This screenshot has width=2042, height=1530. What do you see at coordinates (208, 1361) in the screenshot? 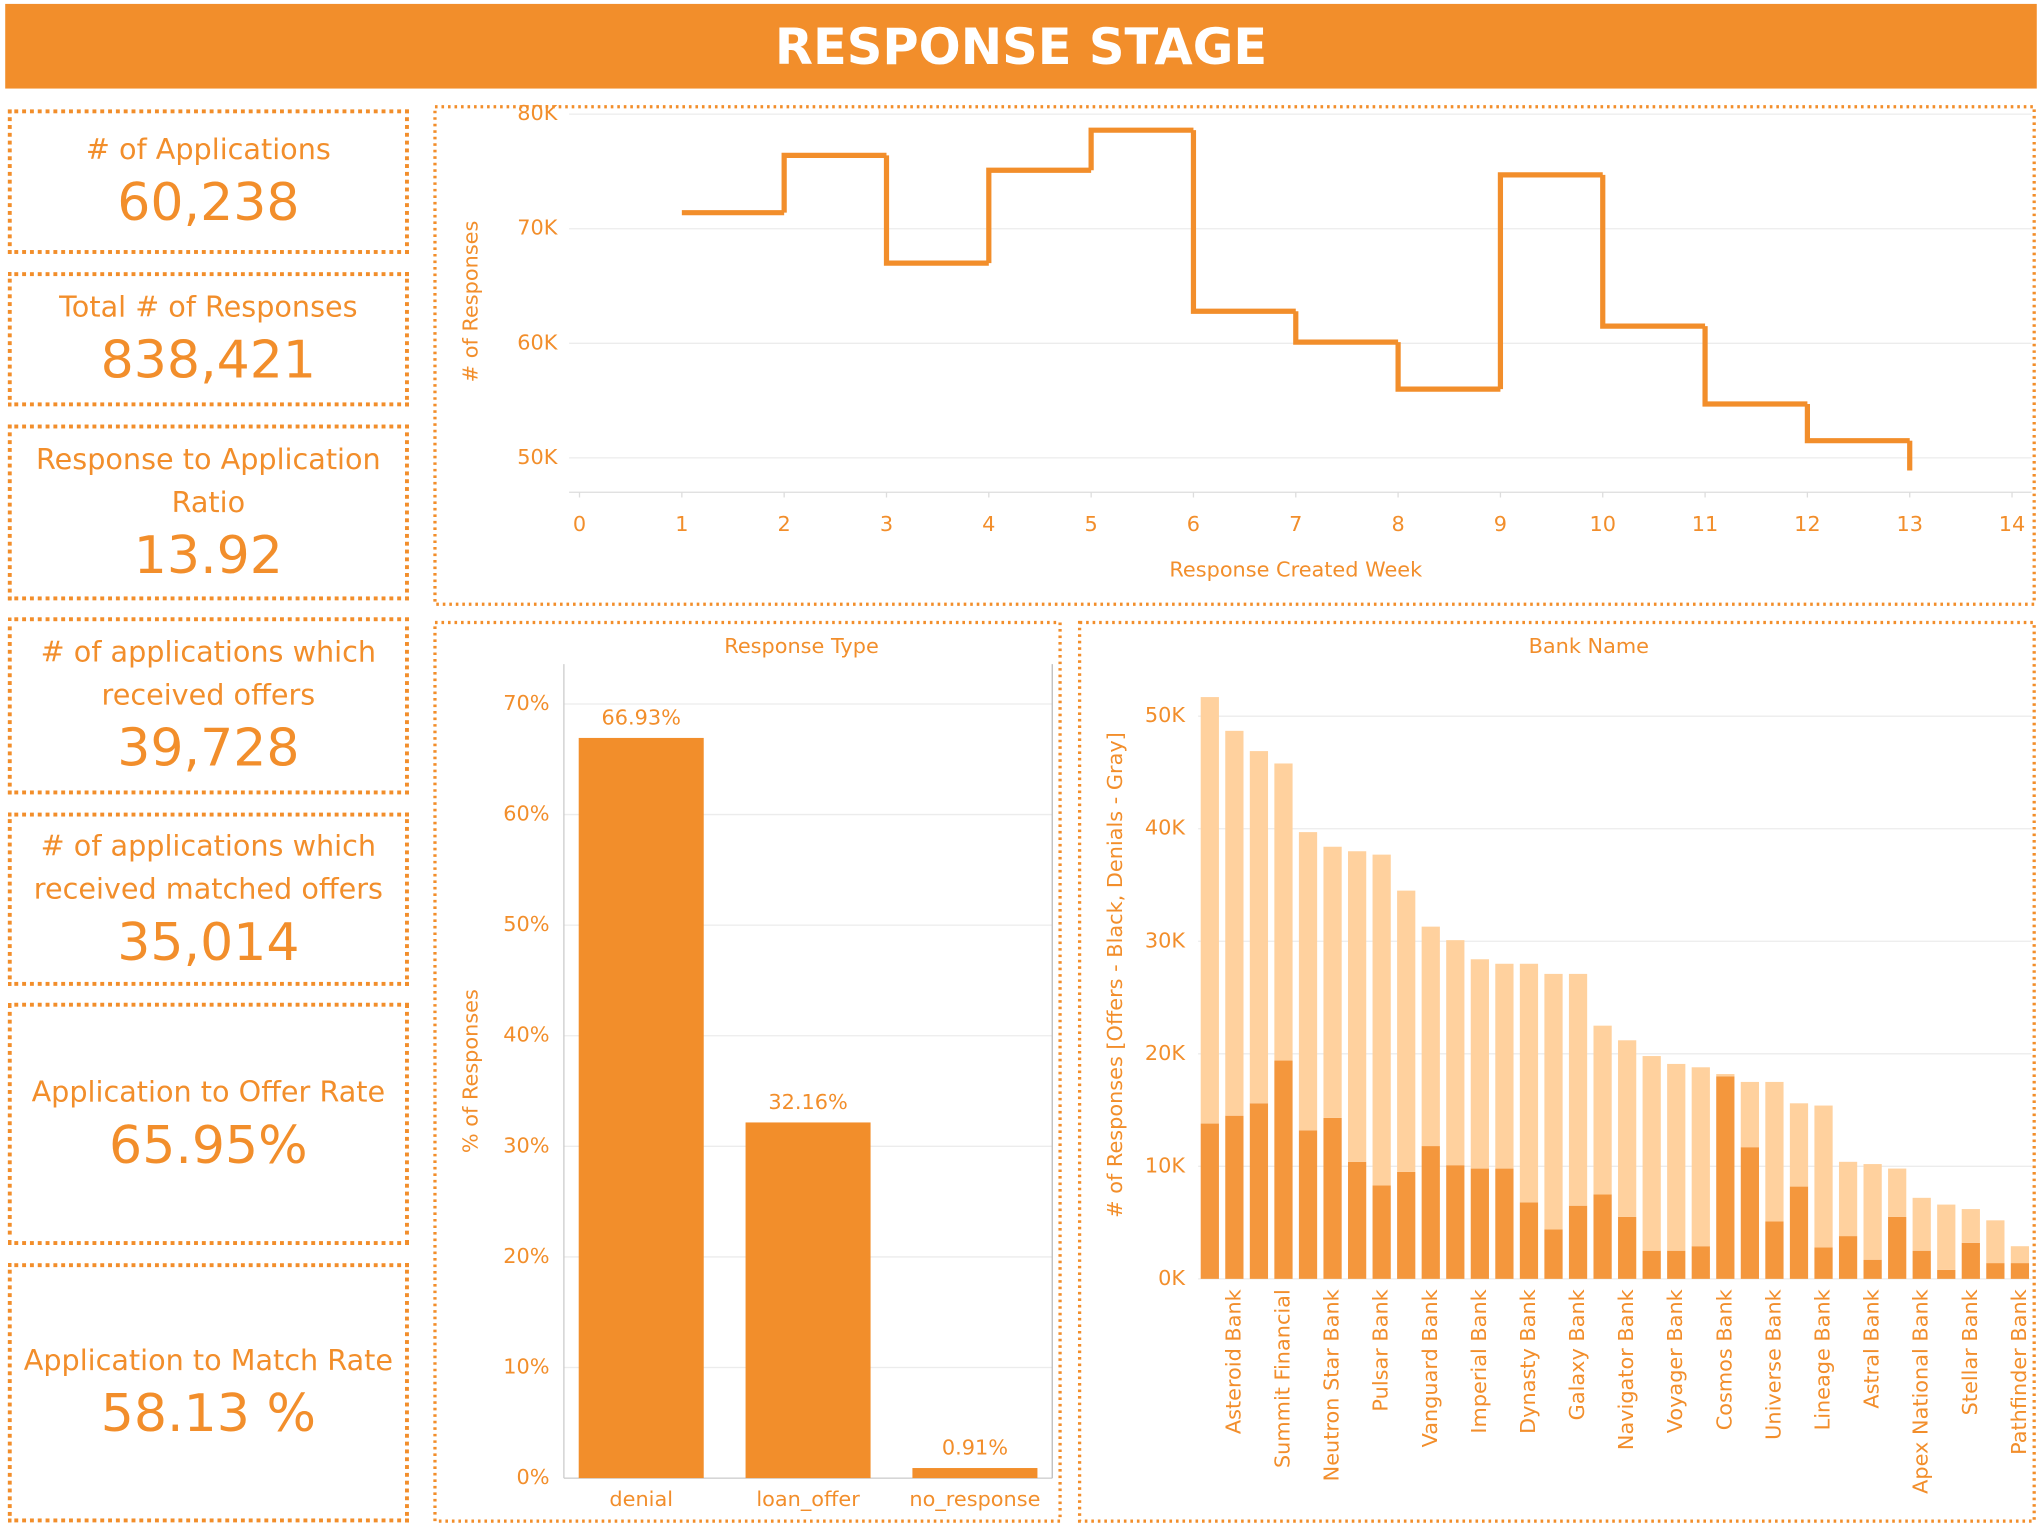
I see `kpi-label: Application to Match Rate` at bounding box center [208, 1361].